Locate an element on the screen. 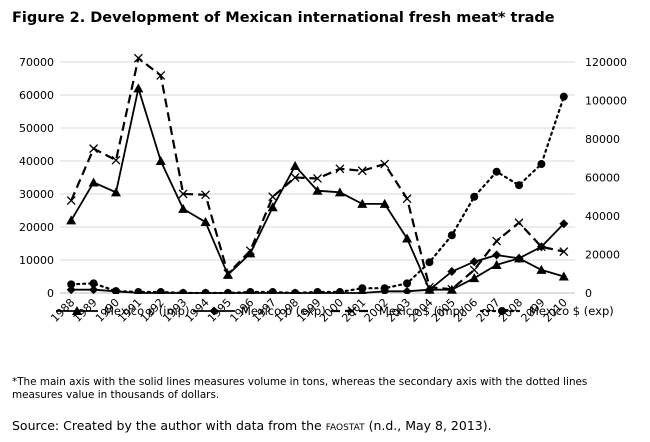 This screenshot has width=650, height=442. y-axis-right: 0 20000 40000 60000 80000 100000 120000 is located at coordinates (606, 178).